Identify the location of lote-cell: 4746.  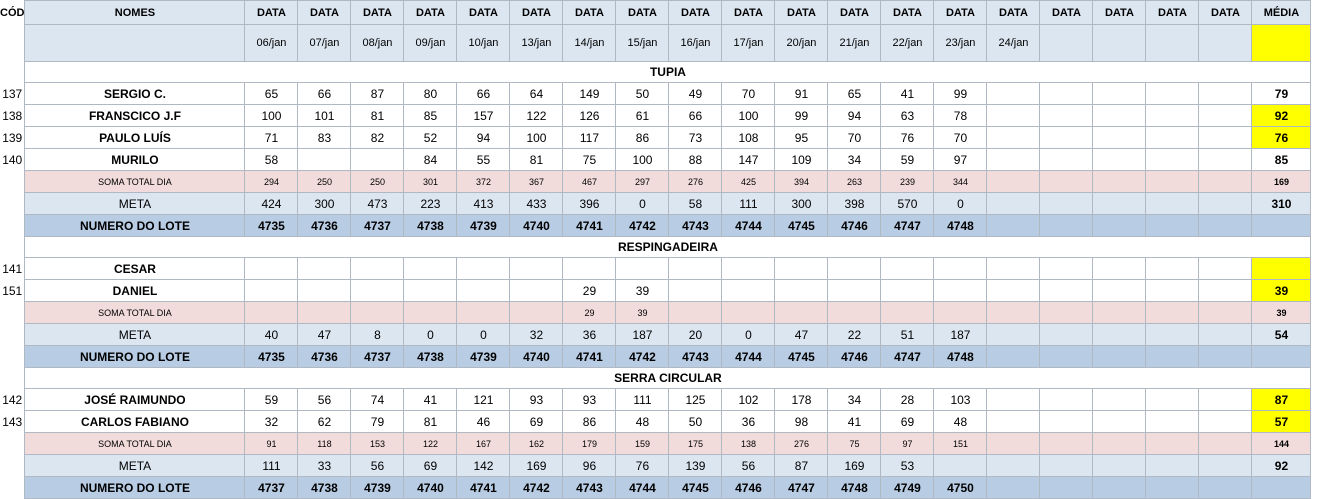
(854, 356).